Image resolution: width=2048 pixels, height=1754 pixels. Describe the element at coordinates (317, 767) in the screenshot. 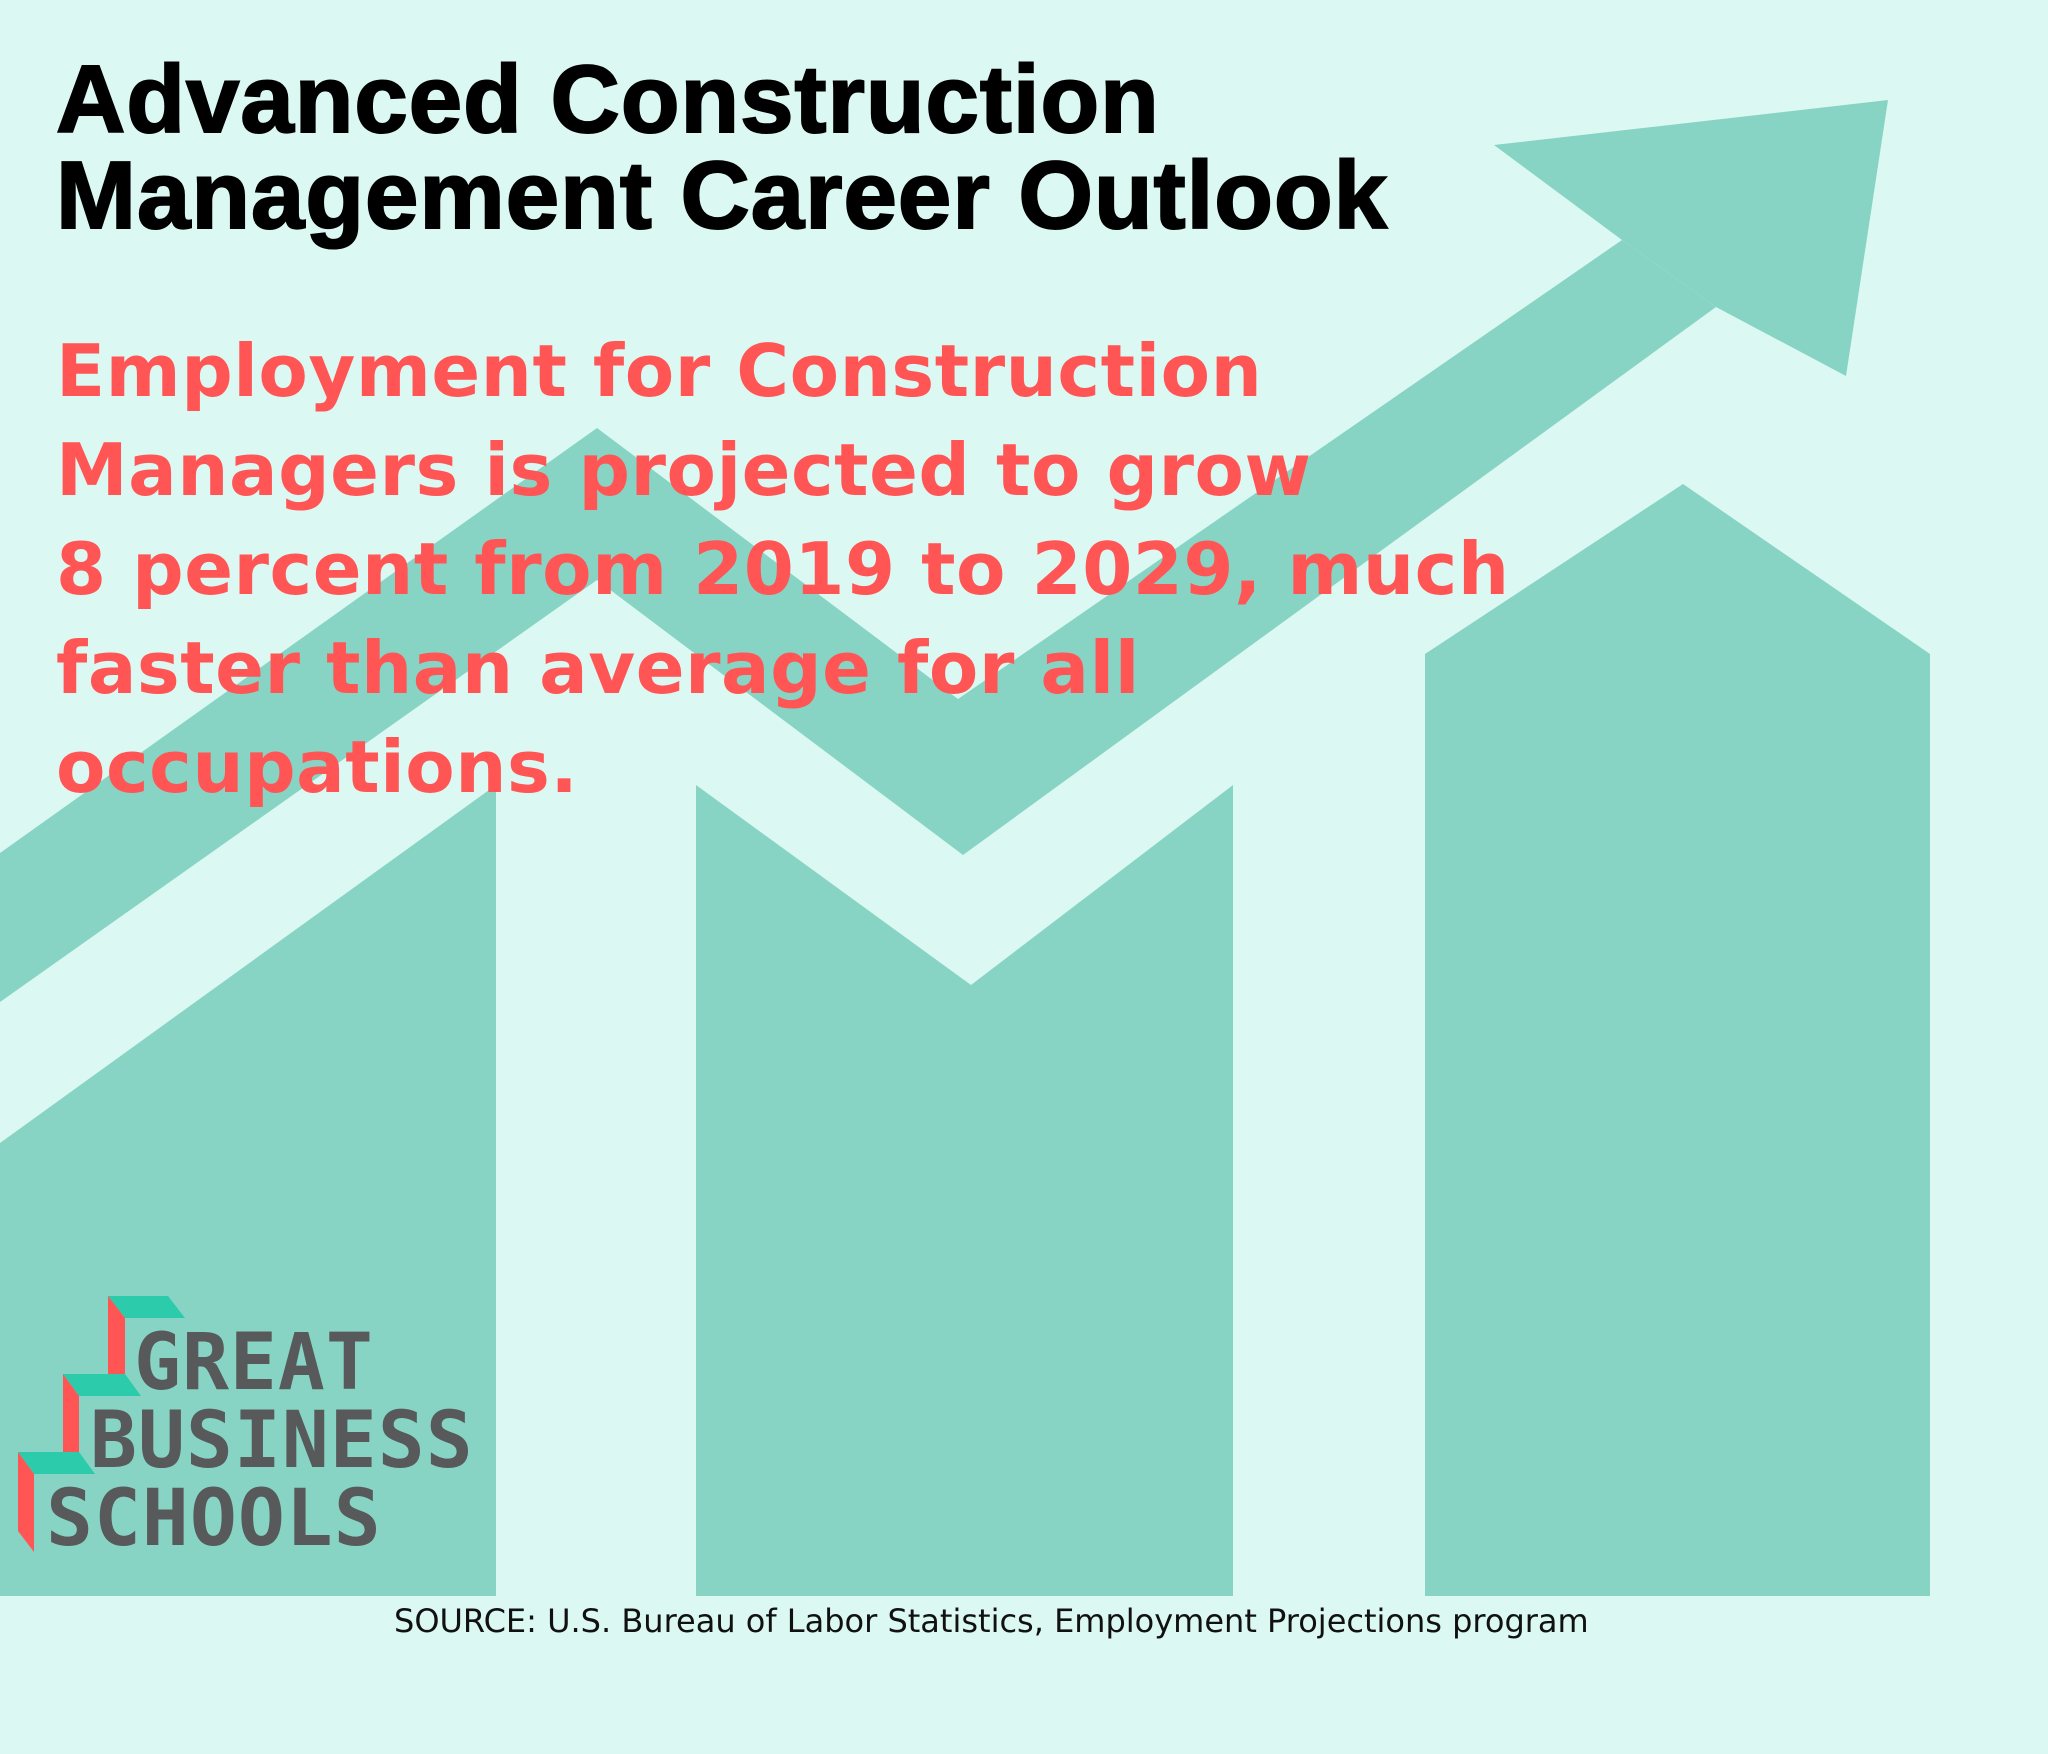

I see `statement-line-5: occupations.` at that location.